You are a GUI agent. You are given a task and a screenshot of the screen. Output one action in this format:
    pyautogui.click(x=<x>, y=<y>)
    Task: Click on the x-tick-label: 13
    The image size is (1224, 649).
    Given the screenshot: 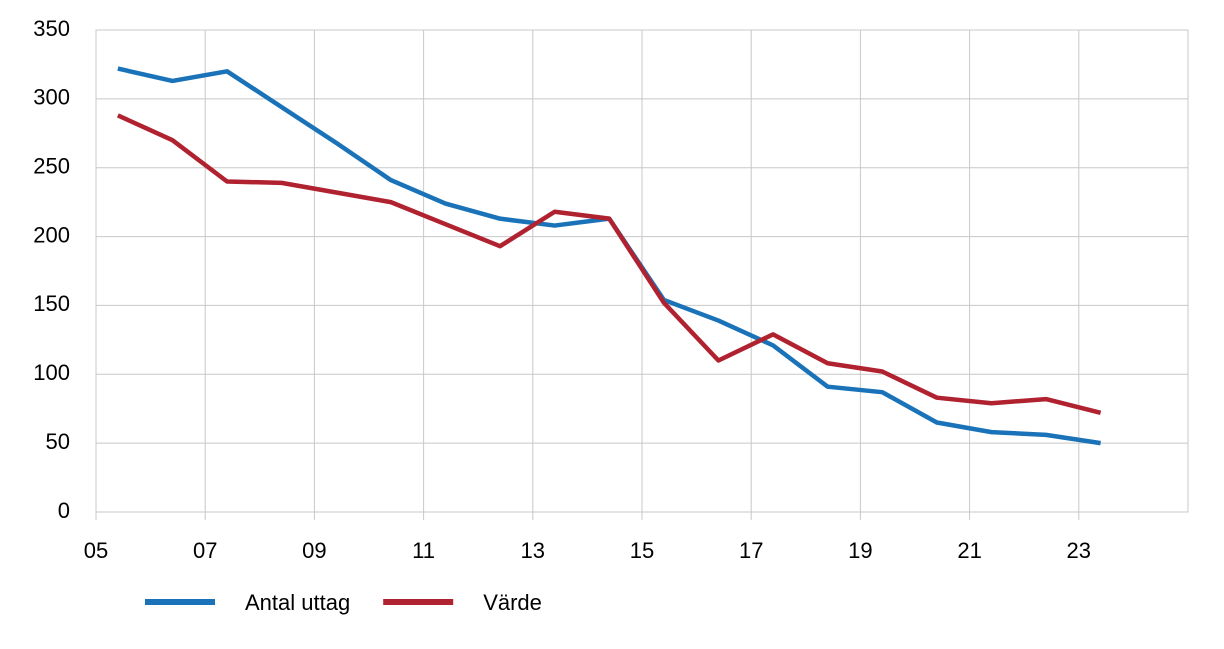 What is the action you would take?
    pyautogui.click(x=533, y=550)
    